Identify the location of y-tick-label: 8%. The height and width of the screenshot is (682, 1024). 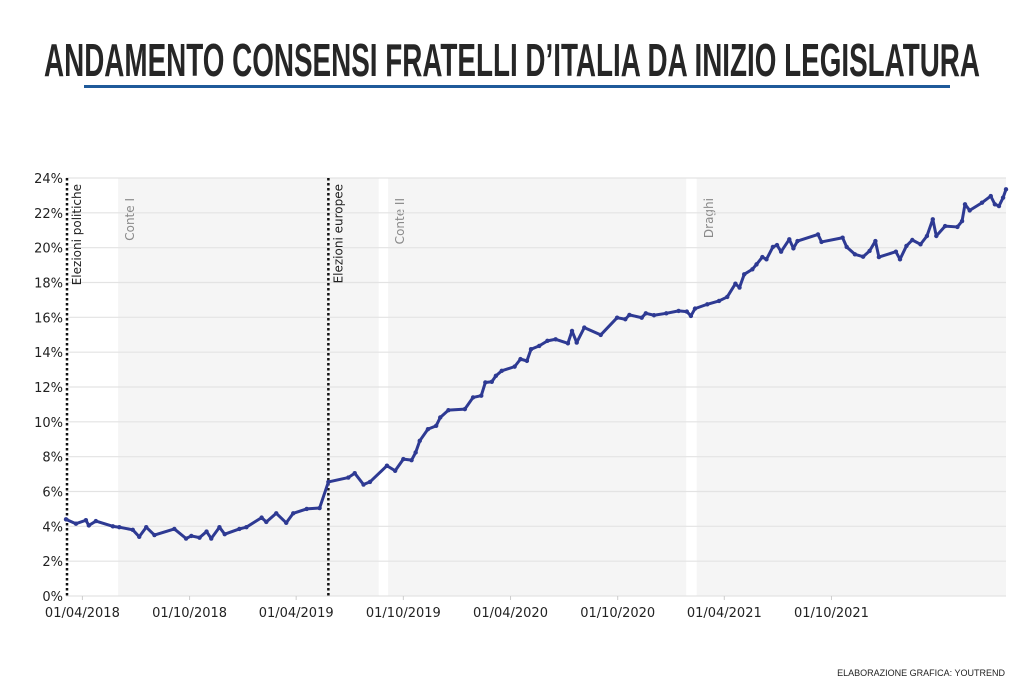
(52, 458).